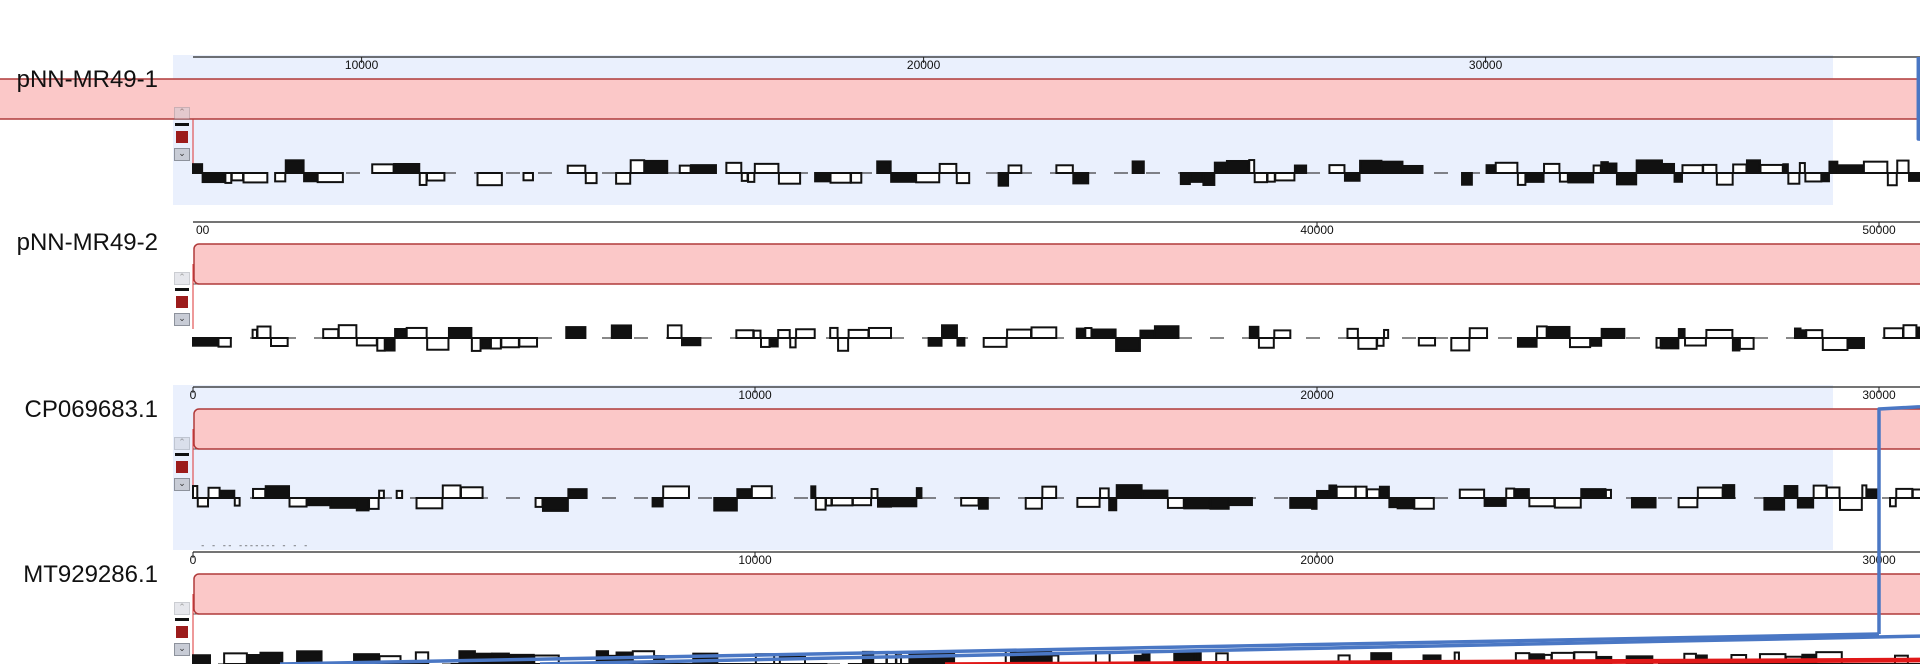 This screenshot has width=1920, height=664. I want to click on track-label: MT929286.1, so click(90, 574).